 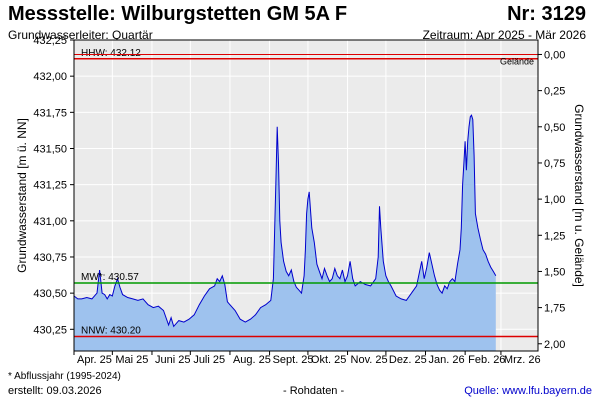 I want to click on x-tick-label: Dez. 25, so click(x=408, y=360).